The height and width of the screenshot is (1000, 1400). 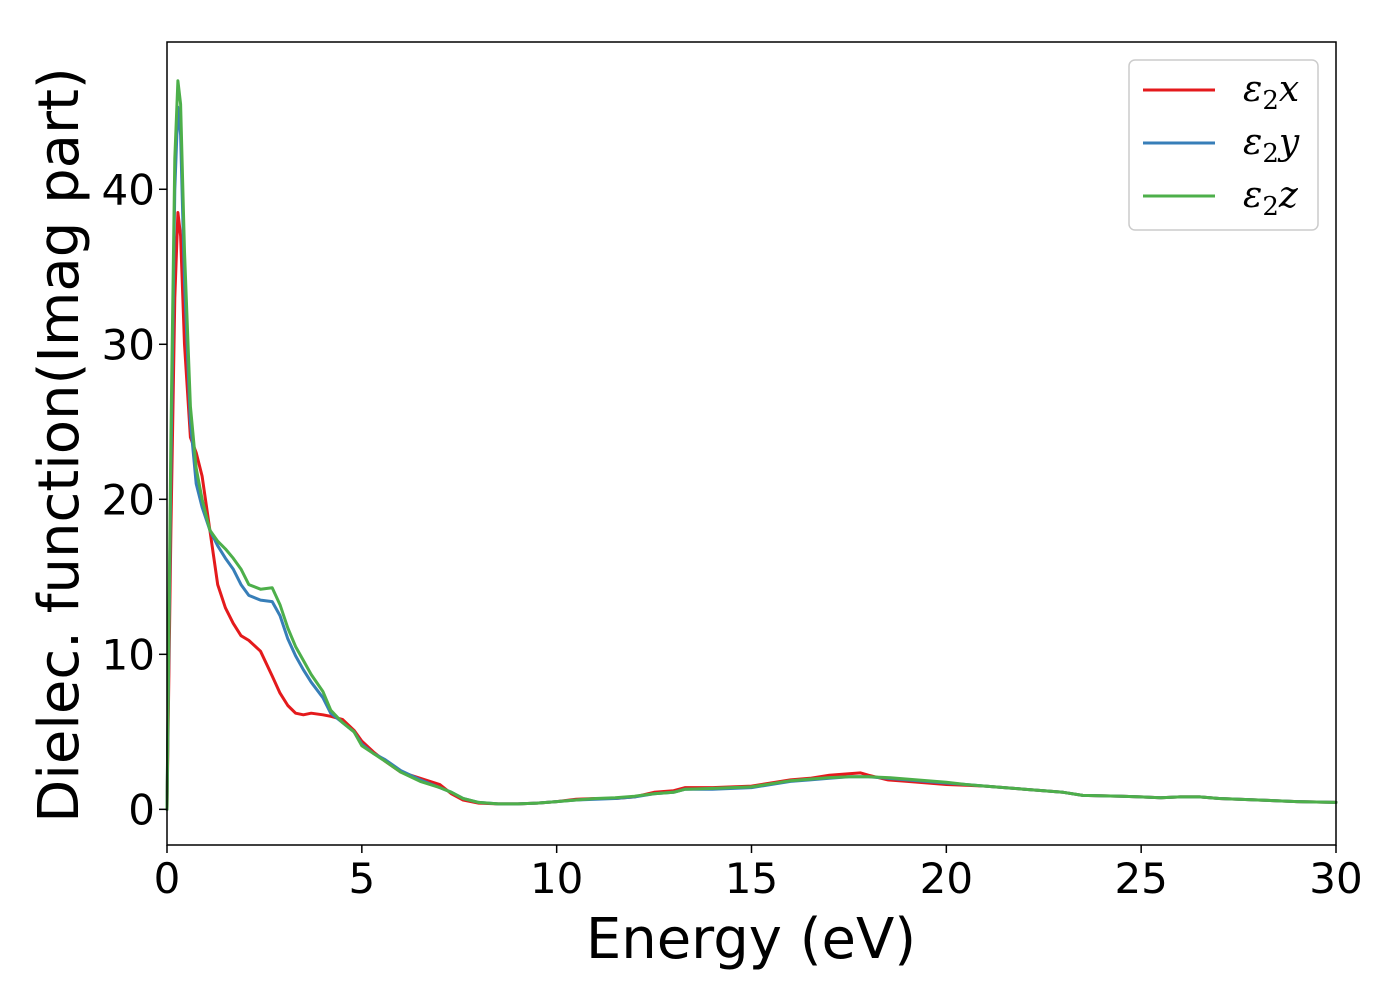 What do you see at coordinates (167, 878) in the screenshot?
I see `x-tick-label: 0` at bounding box center [167, 878].